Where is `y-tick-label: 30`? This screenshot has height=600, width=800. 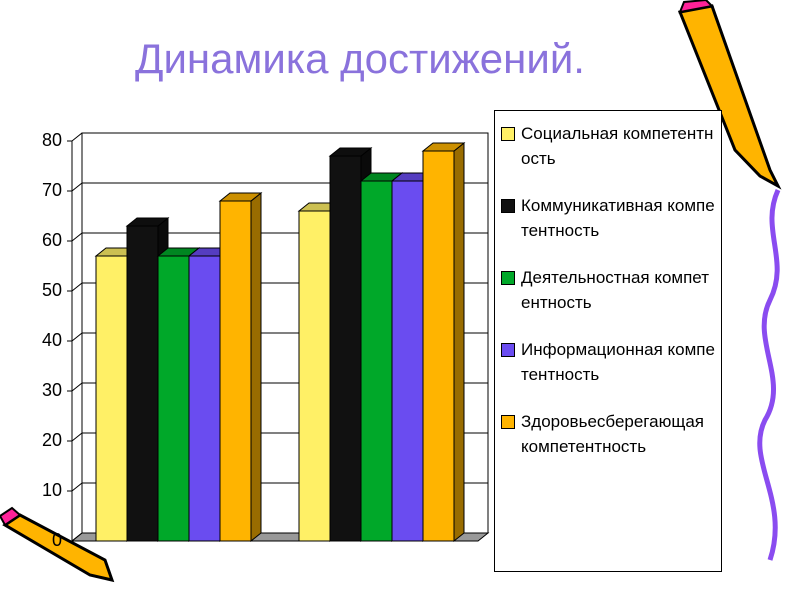 y-tick-label: 30 is located at coordinates (52, 390).